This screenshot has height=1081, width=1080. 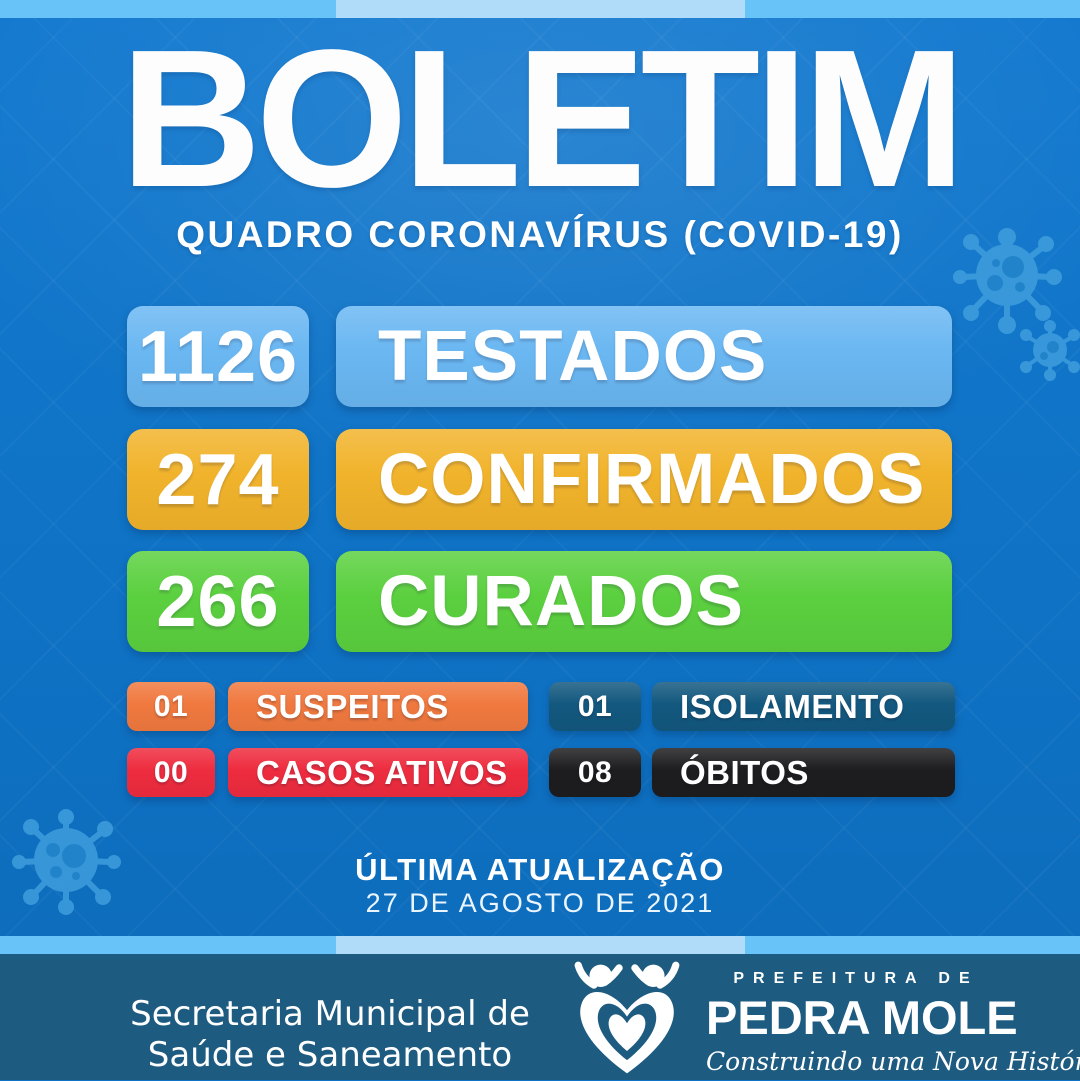 I want to click on stat-label-confirmados: CONFIRMADOS, so click(x=644, y=479).